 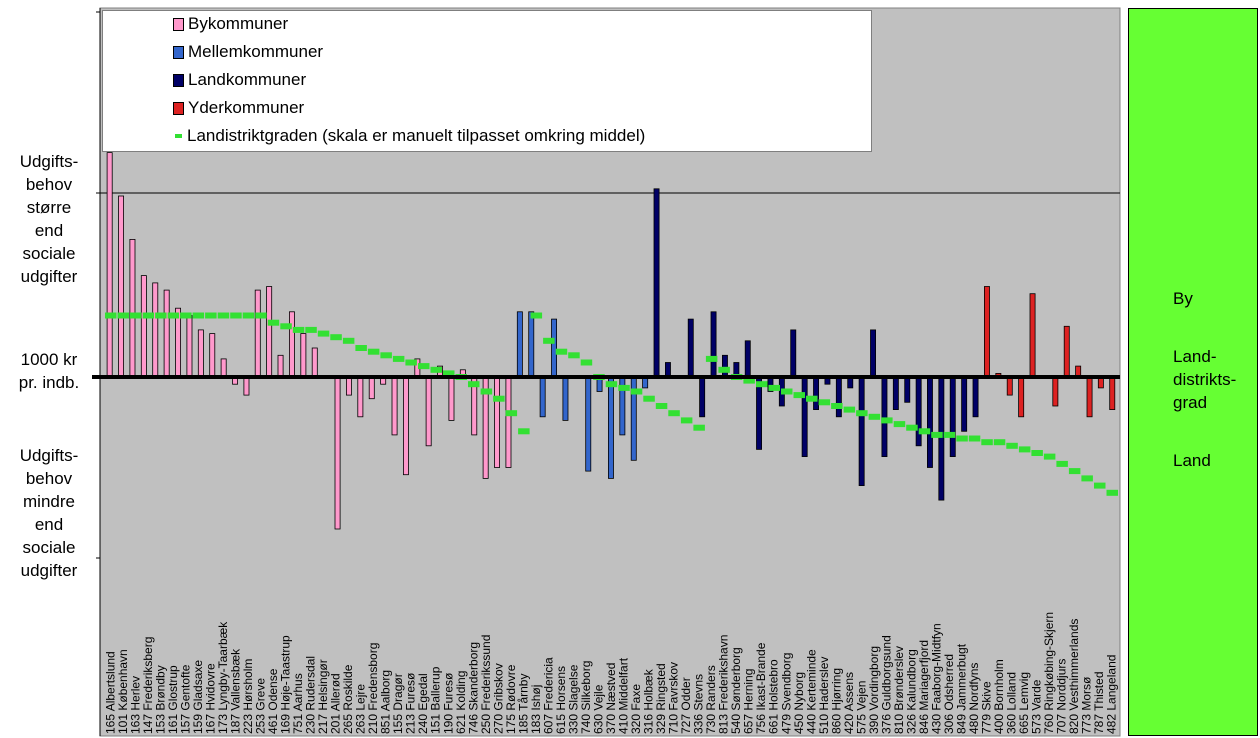 I want to click on x-tick-label: 230 Rudersdal, so click(x=311, y=695).